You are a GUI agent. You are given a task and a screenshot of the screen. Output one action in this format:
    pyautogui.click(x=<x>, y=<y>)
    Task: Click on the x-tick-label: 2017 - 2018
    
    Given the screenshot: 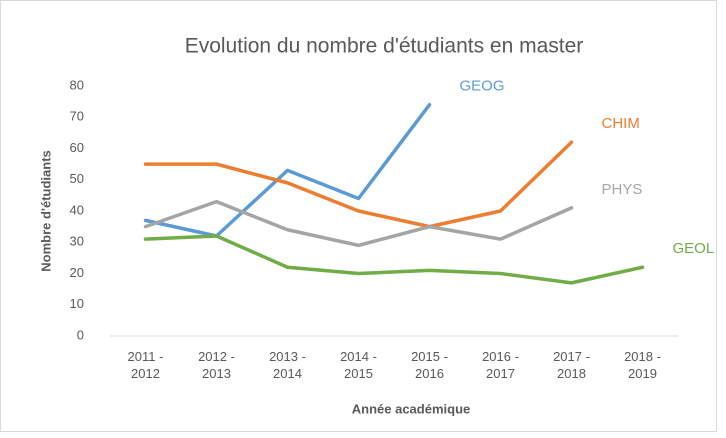 What is the action you would take?
    pyautogui.click(x=571, y=365)
    